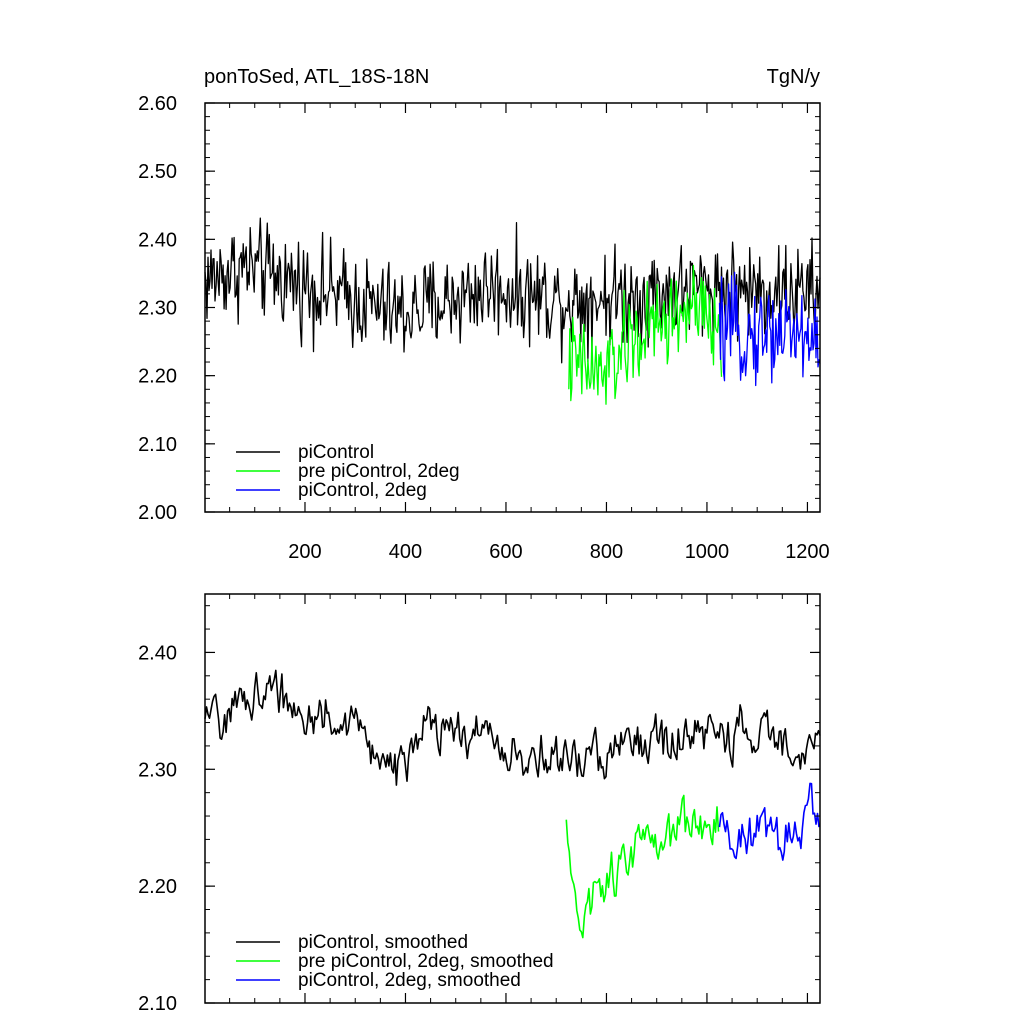 The width and height of the screenshot is (1024, 1024). I want to click on x-tick-label: 400, so click(405, 552).